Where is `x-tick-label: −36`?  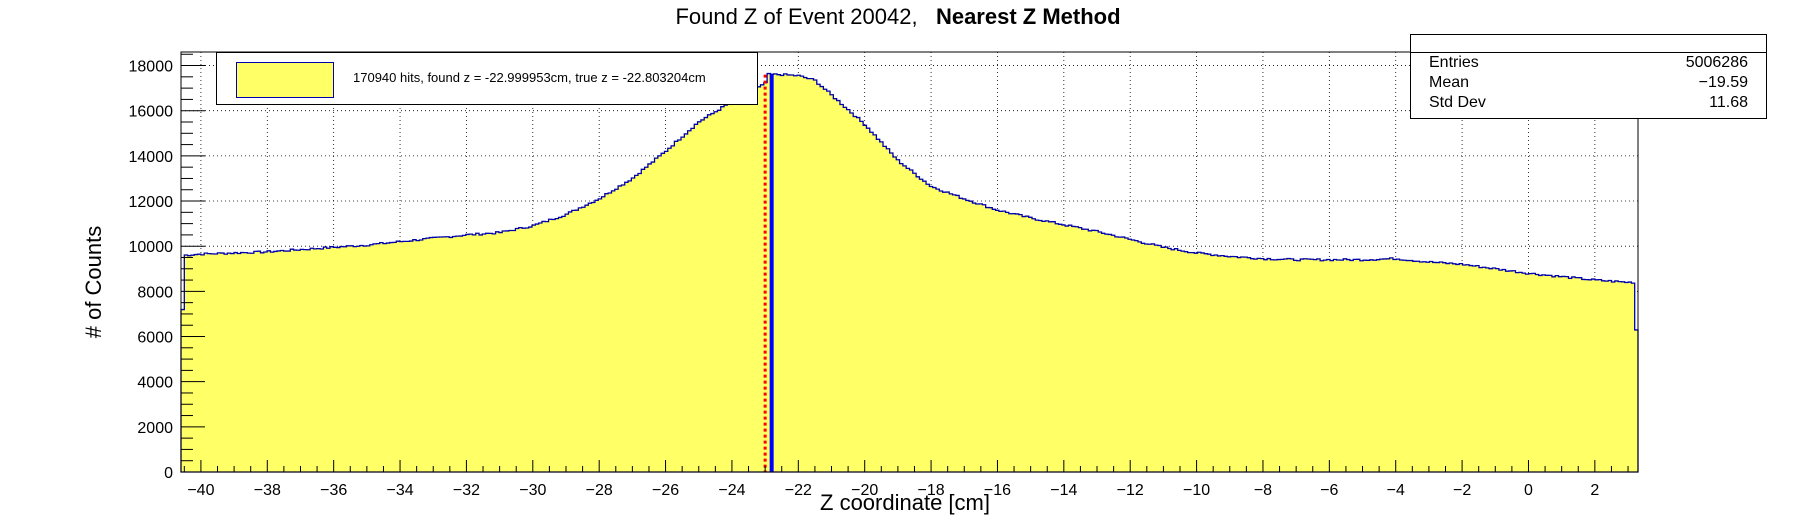 x-tick-label: −36 is located at coordinates (333, 490).